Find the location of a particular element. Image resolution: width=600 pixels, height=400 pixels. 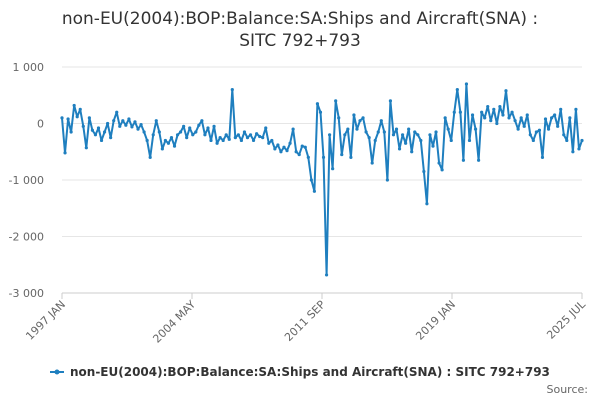

y-axis: 1 000 0 -1 000 -2 000 -3 000 is located at coordinates (26, 180).